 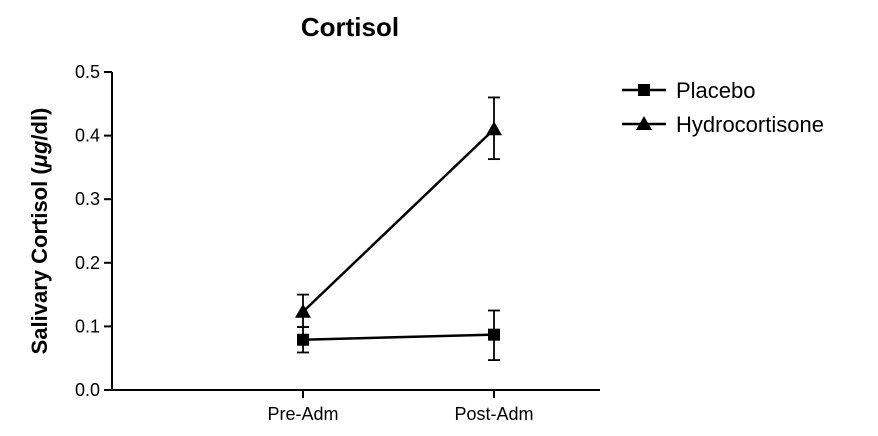 What do you see at coordinates (644, 123) in the screenshot?
I see `legend-marker-hydrocortisone` at bounding box center [644, 123].